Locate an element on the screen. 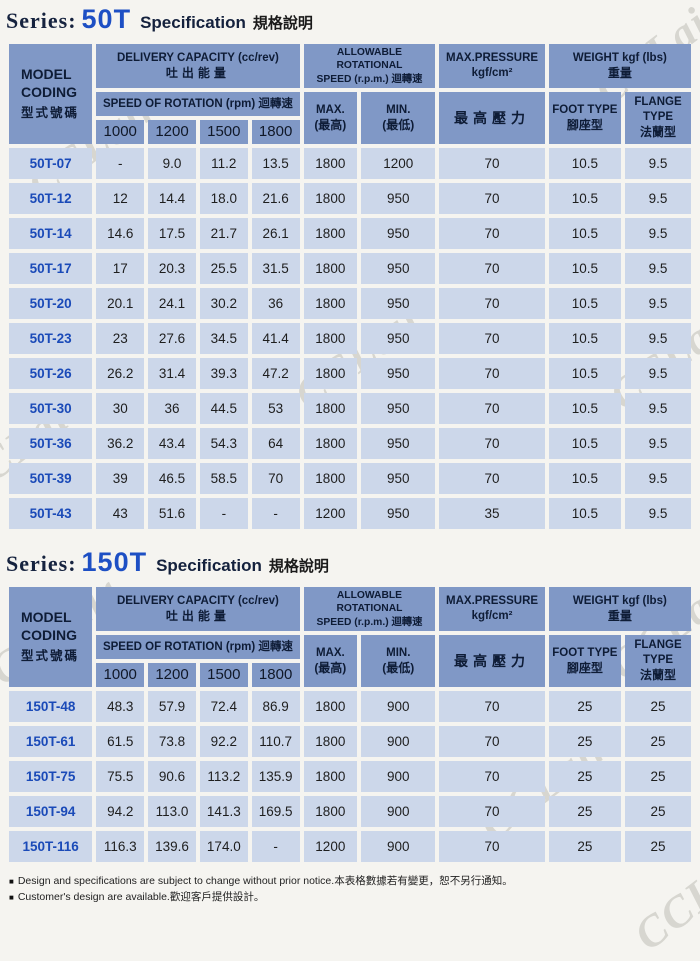  value-cell: 39 is located at coordinates (120, 478).